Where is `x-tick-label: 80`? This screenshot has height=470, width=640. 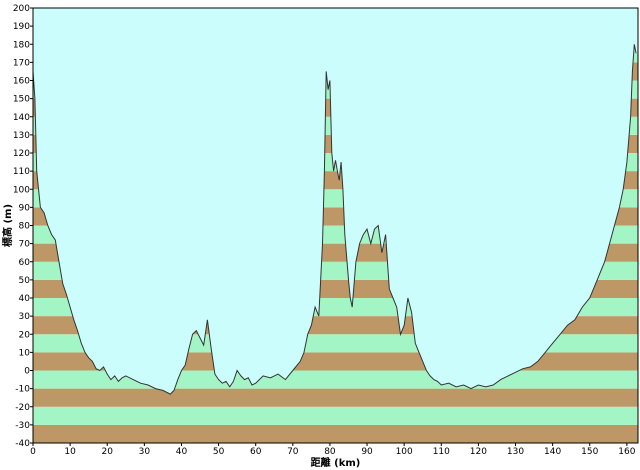
x-tick-label: 80 is located at coordinates (330, 452).